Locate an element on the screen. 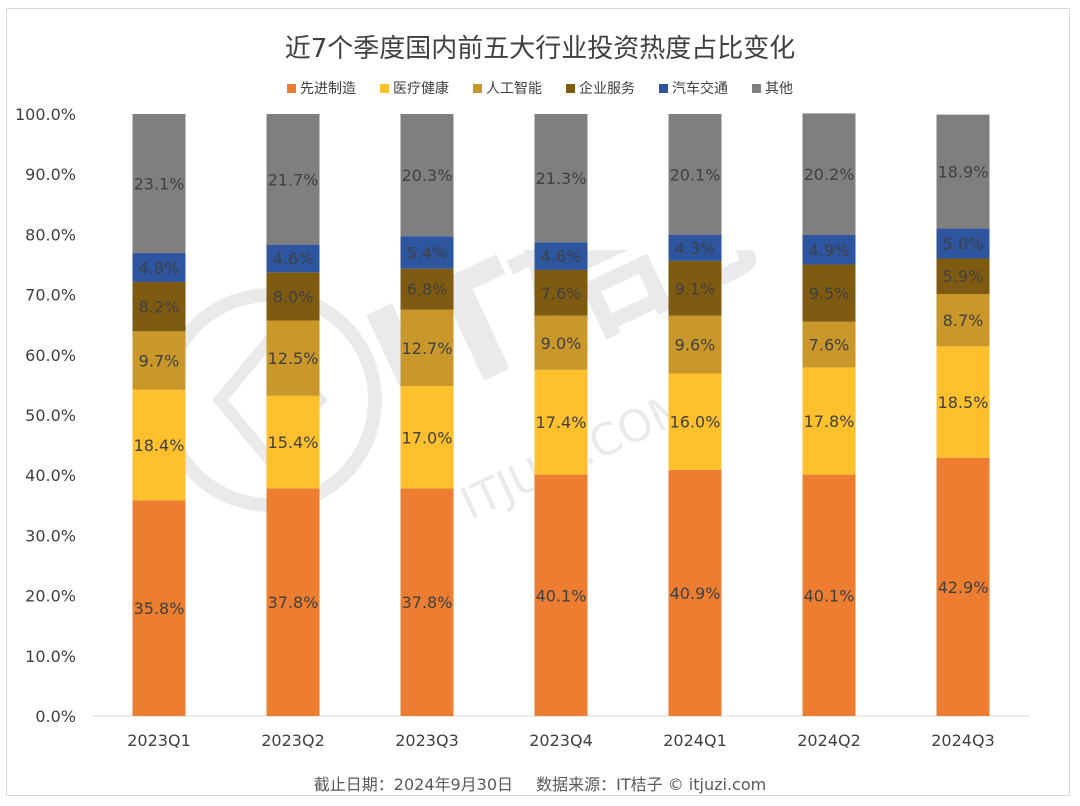 The width and height of the screenshot is (1080, 806). data-label: 4.9% is located at coordinates (829, 250).